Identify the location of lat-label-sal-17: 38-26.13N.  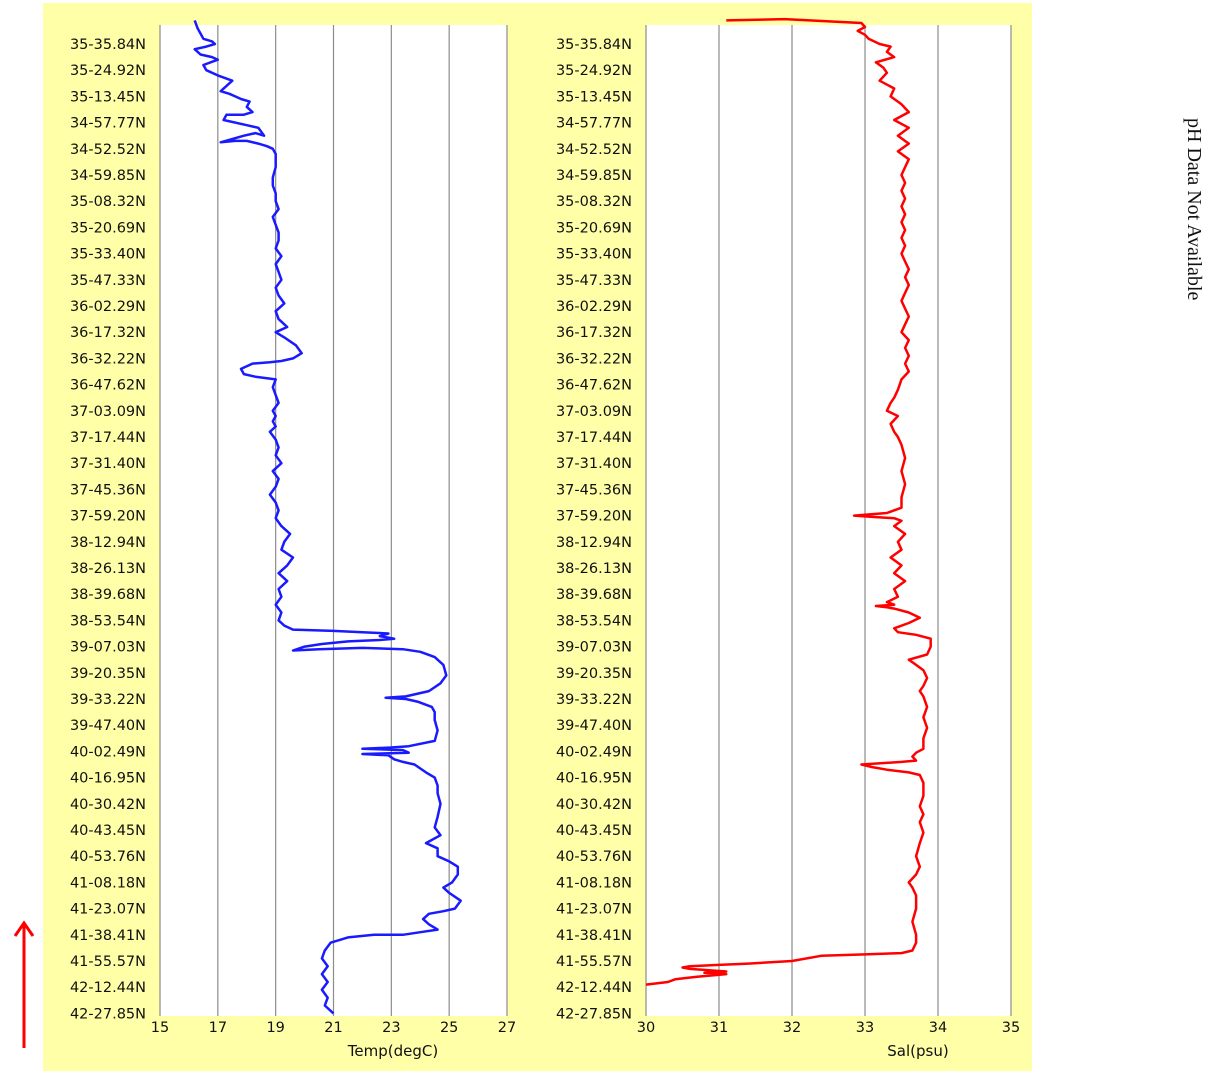
(594, 569).